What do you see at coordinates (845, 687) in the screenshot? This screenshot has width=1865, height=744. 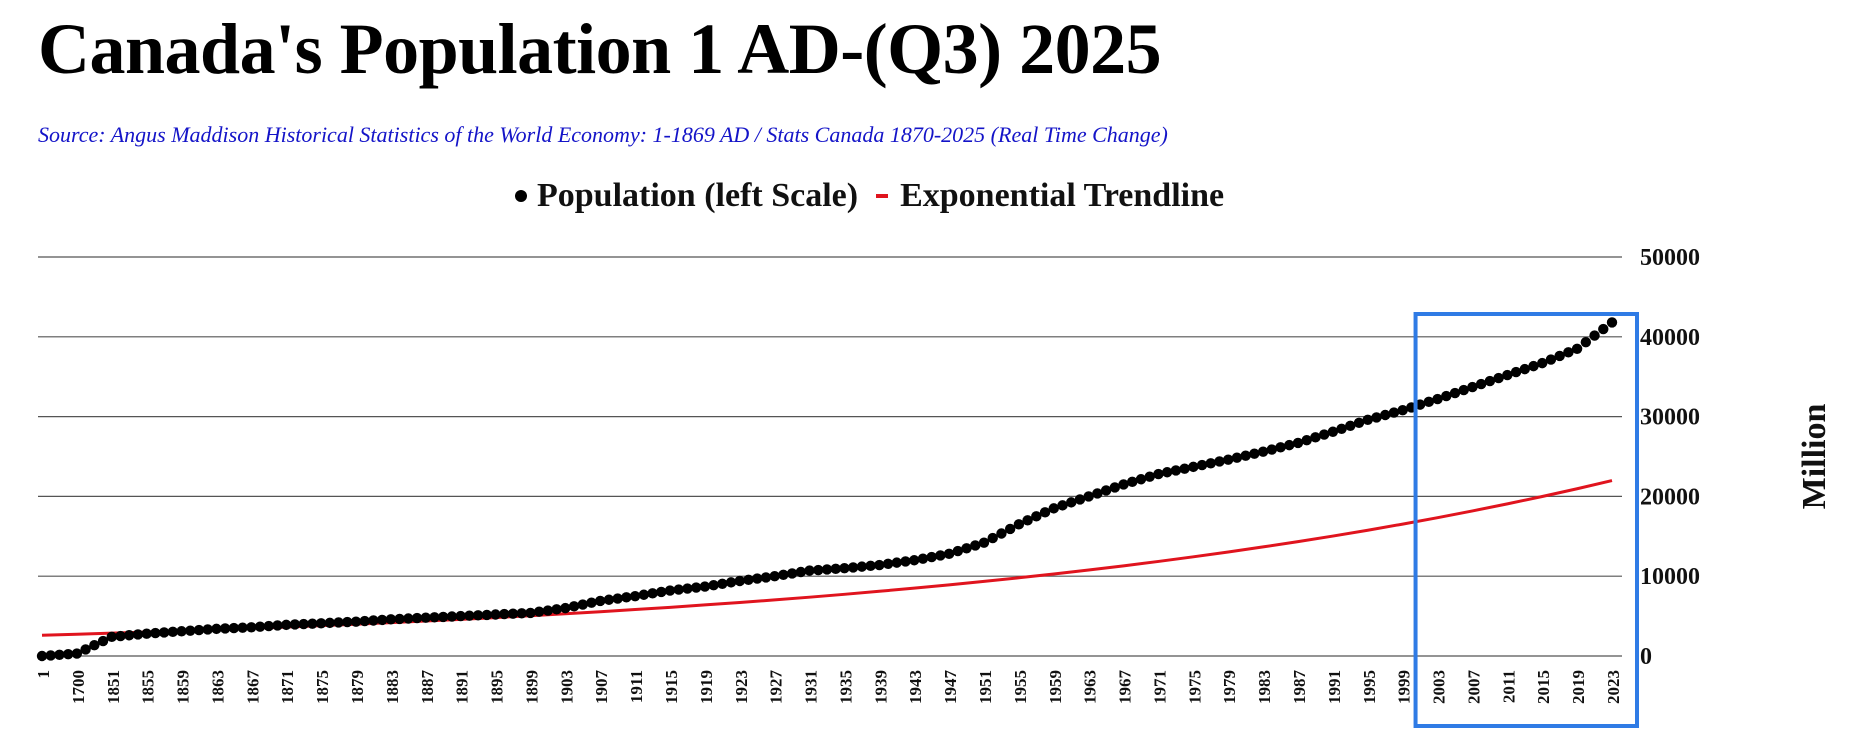 I see `x-tick-label: 1935` at bounding box center [845, 687].